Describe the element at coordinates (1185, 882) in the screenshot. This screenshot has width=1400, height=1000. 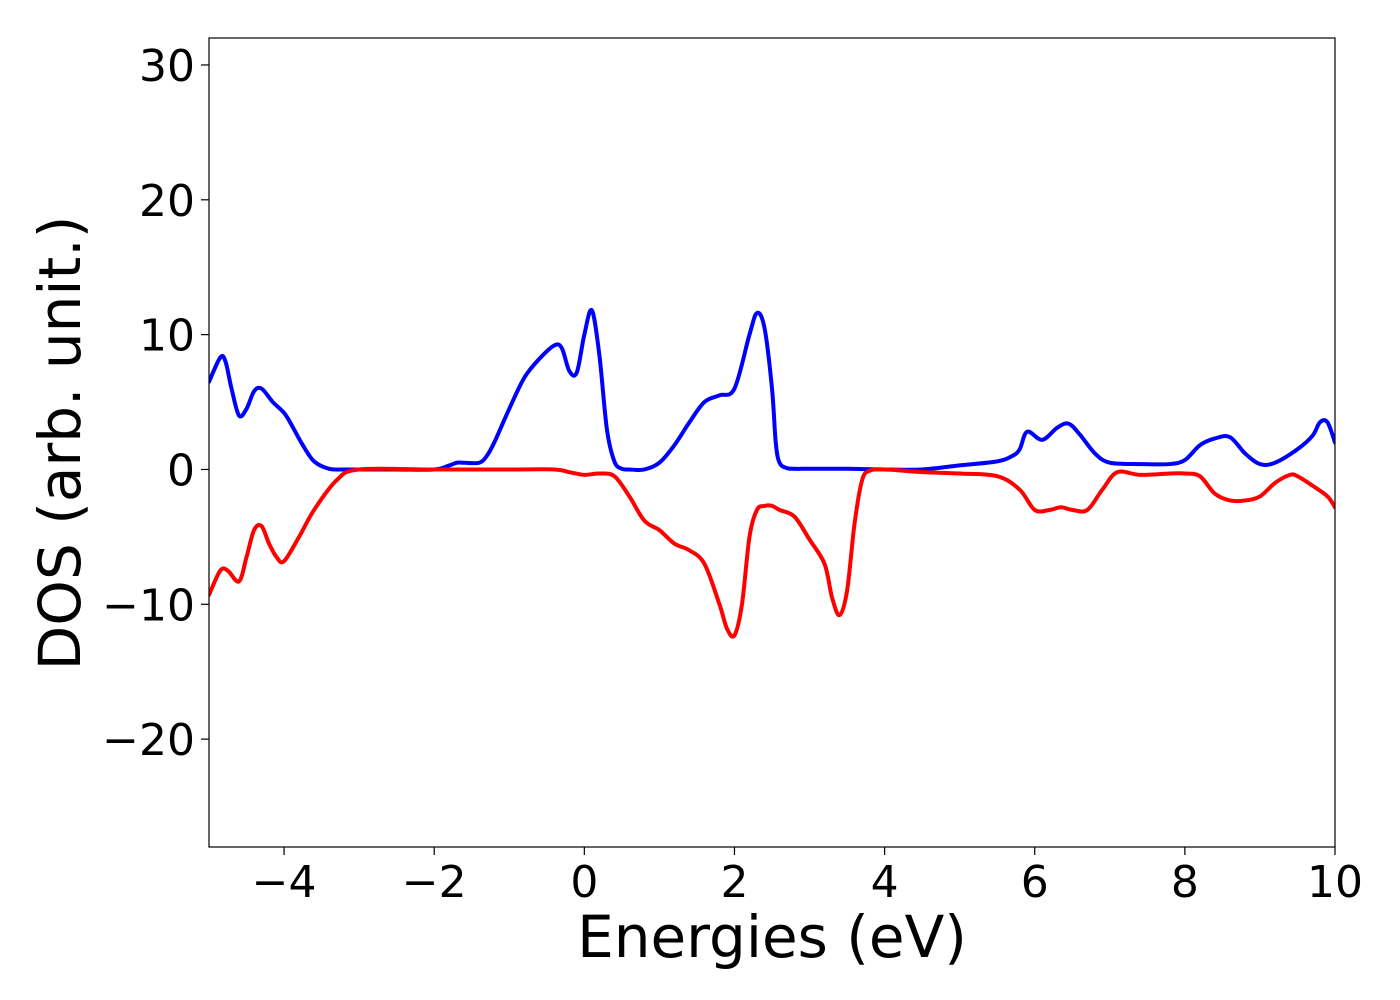
I see `x-tick-label: 8` at that location.